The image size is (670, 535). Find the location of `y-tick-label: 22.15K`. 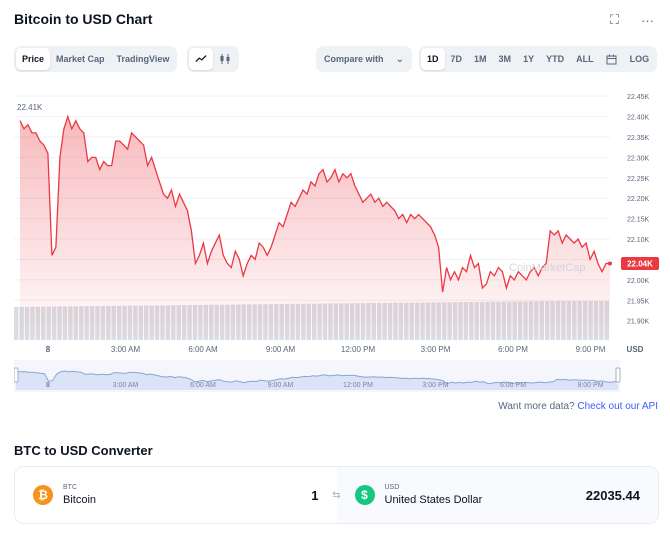

y-tick-label: 22.15K is located at coordinates (638, 220).